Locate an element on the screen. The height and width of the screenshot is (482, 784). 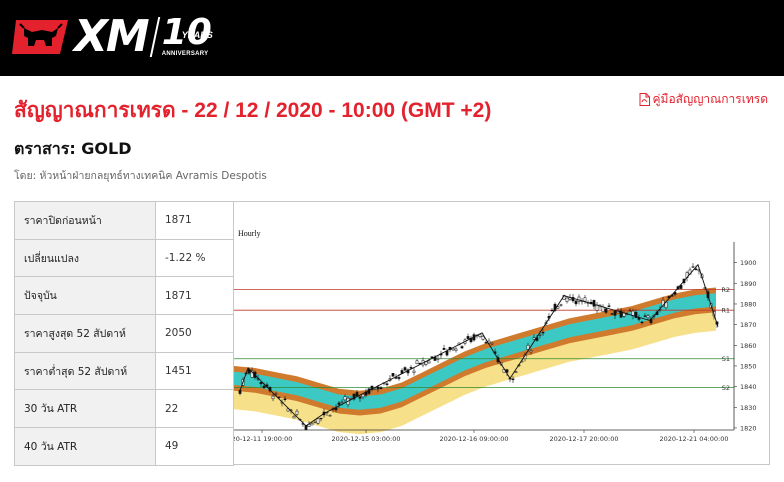
signals-guide-link: คู่มือสัญญาณการเทรด is located at coordinates (703, 99).